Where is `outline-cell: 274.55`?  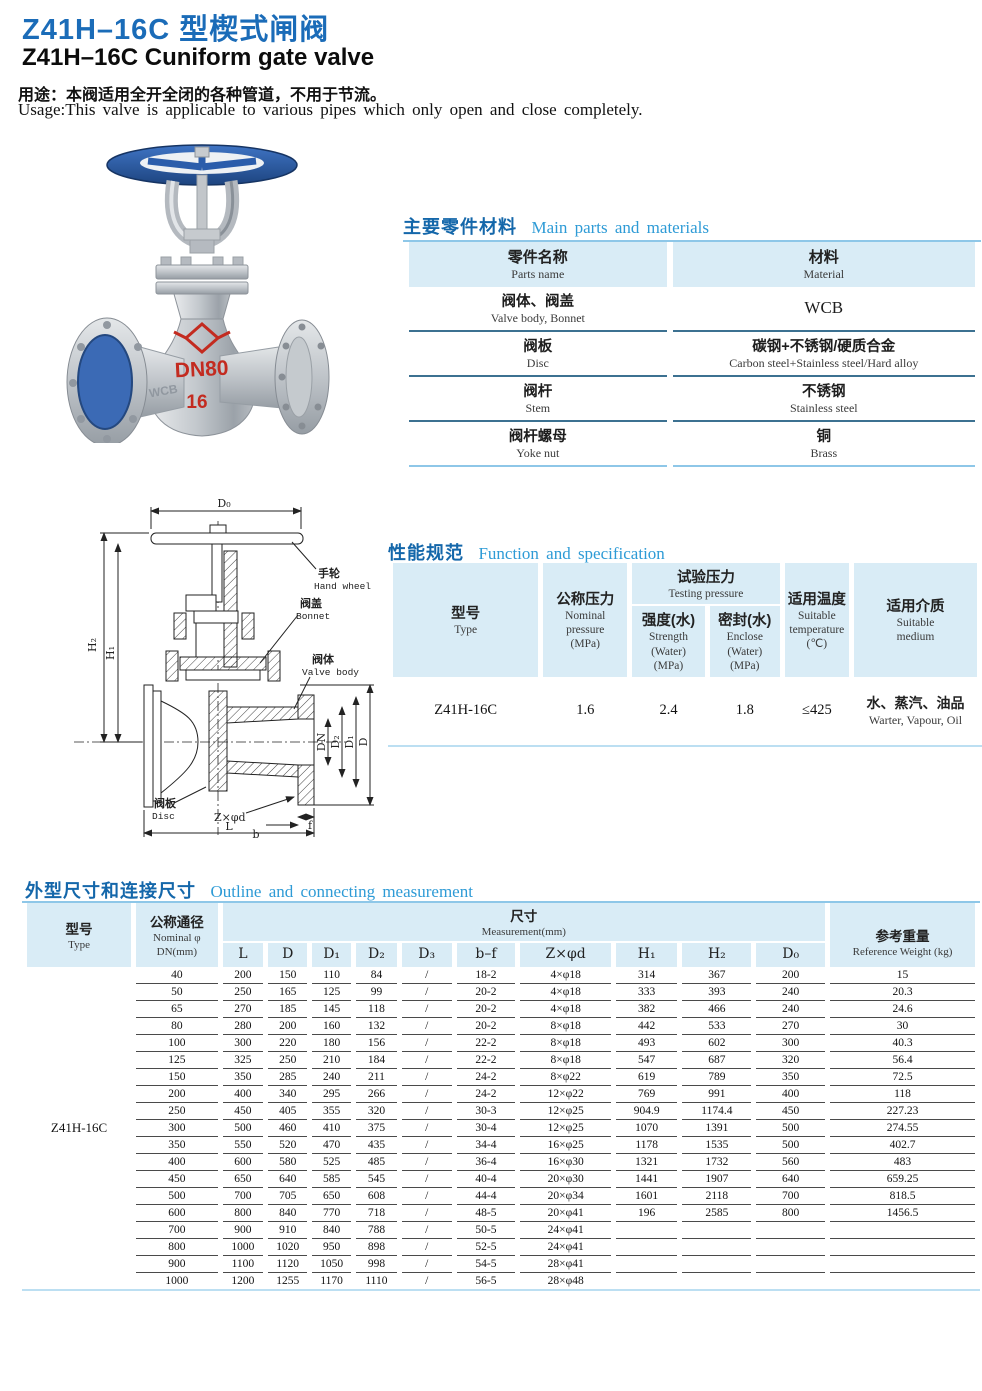 outline-cell: 274.55 is located at coordinates (902, 1129).